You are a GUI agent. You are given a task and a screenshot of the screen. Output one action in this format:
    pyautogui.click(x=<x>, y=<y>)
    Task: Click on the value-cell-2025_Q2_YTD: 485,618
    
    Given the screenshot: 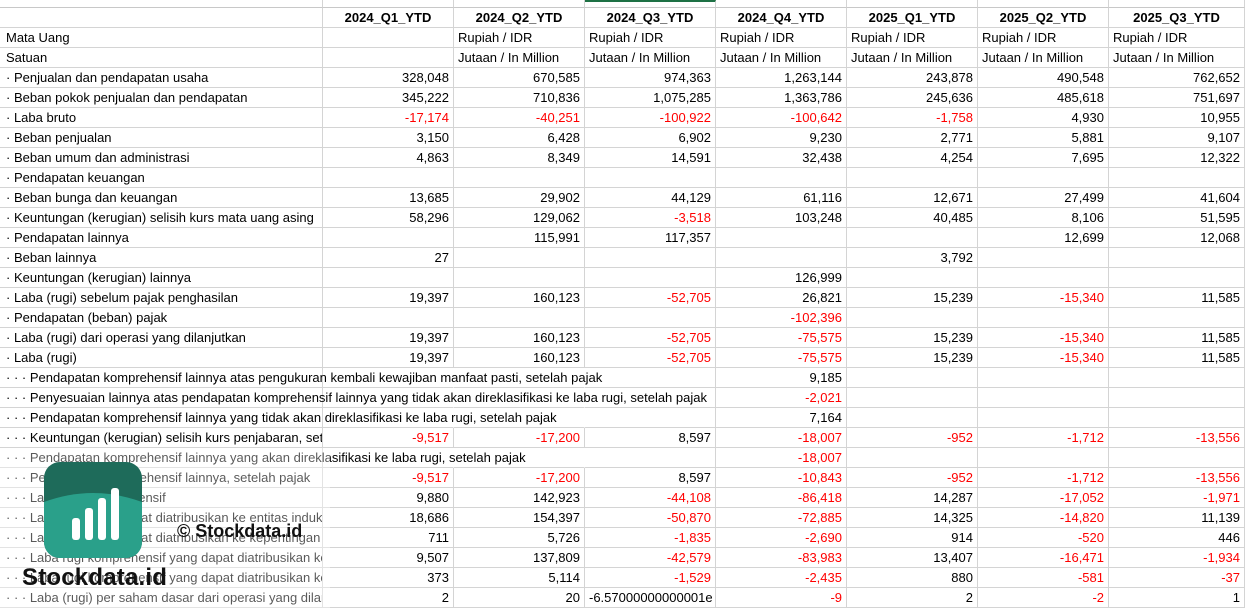 What is the action you would take?
    pyautogui.click(x=1043, y=98)
    